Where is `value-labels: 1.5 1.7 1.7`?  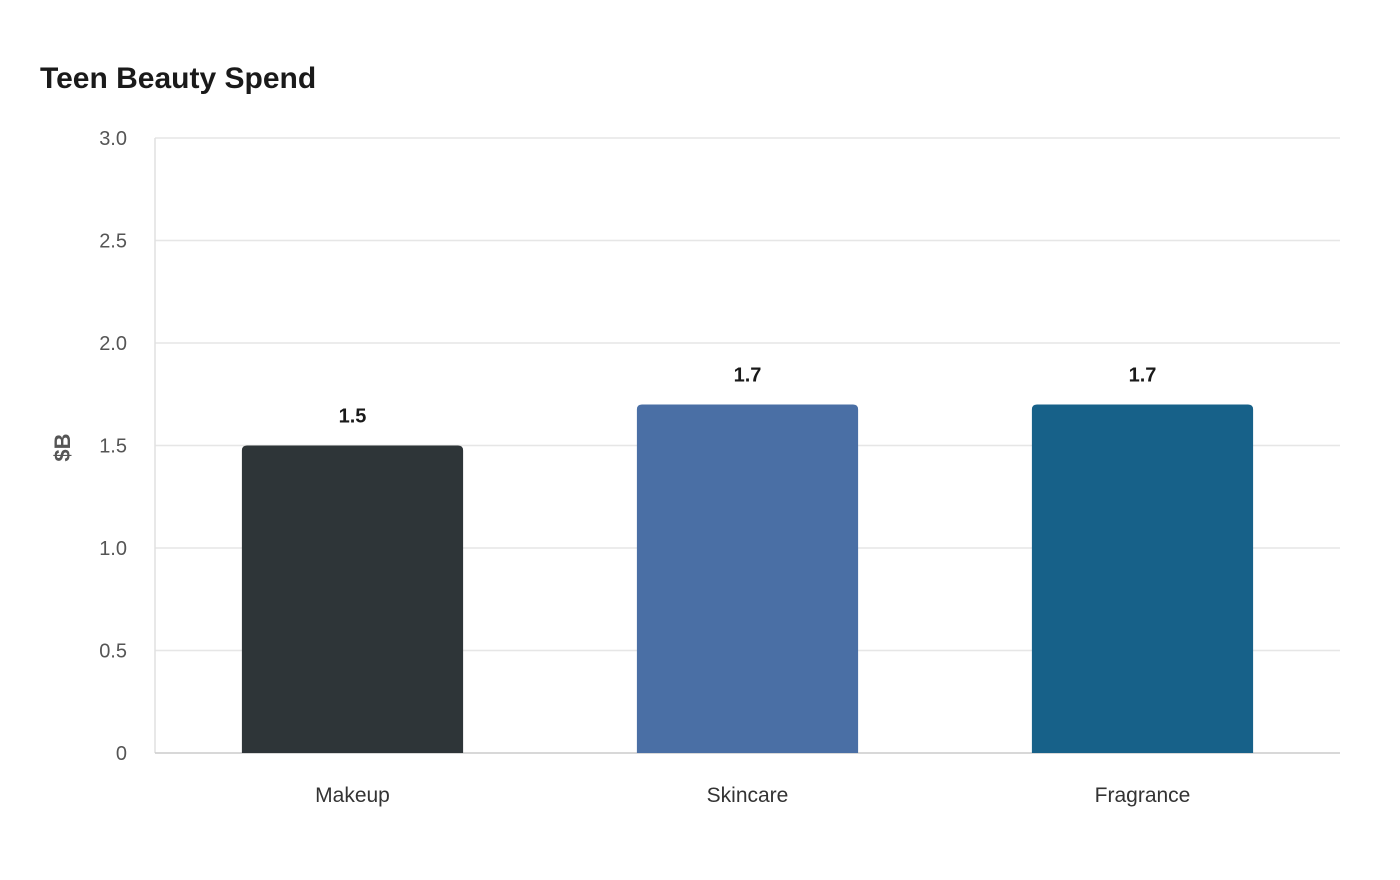 value-labels: 1.5 1.7 1.7 is located at coordinates (748, 396).